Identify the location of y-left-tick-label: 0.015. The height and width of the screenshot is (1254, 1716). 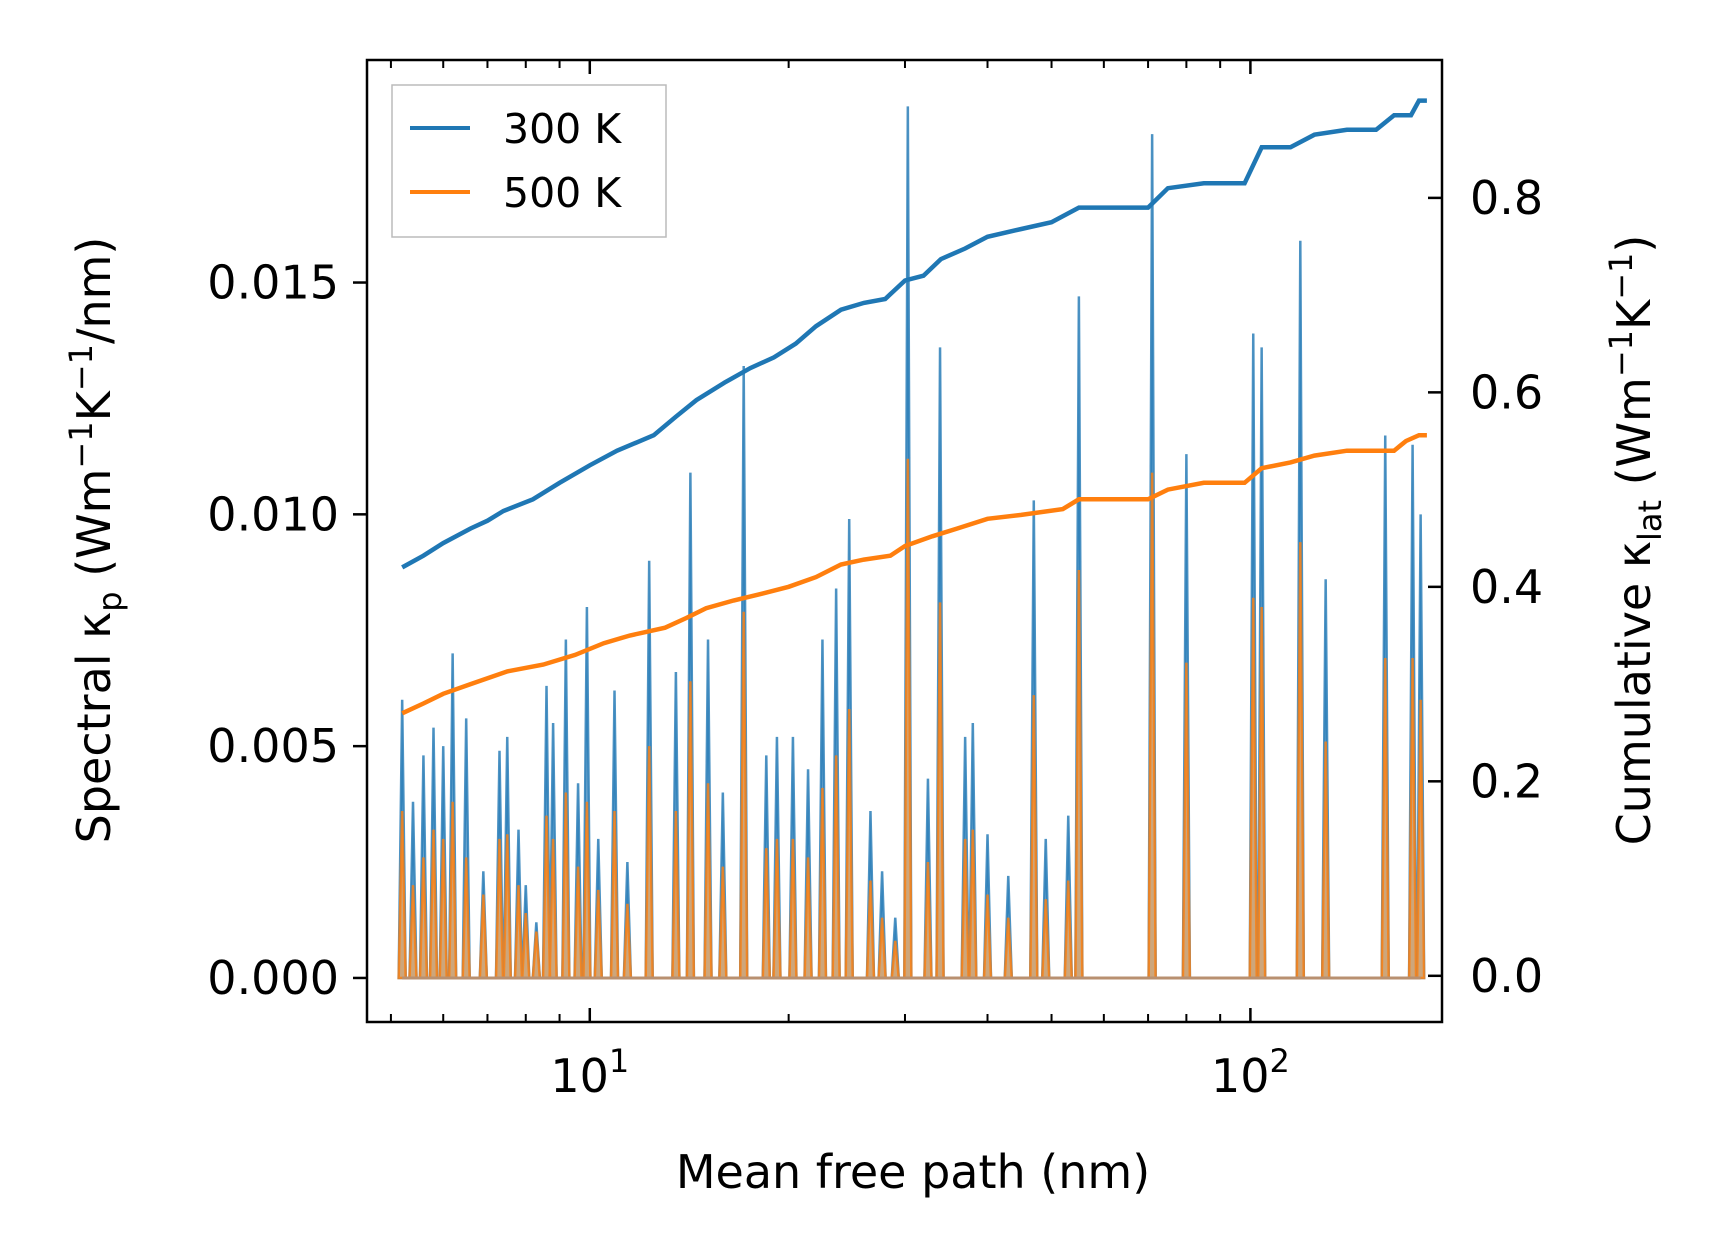
(273, 283).